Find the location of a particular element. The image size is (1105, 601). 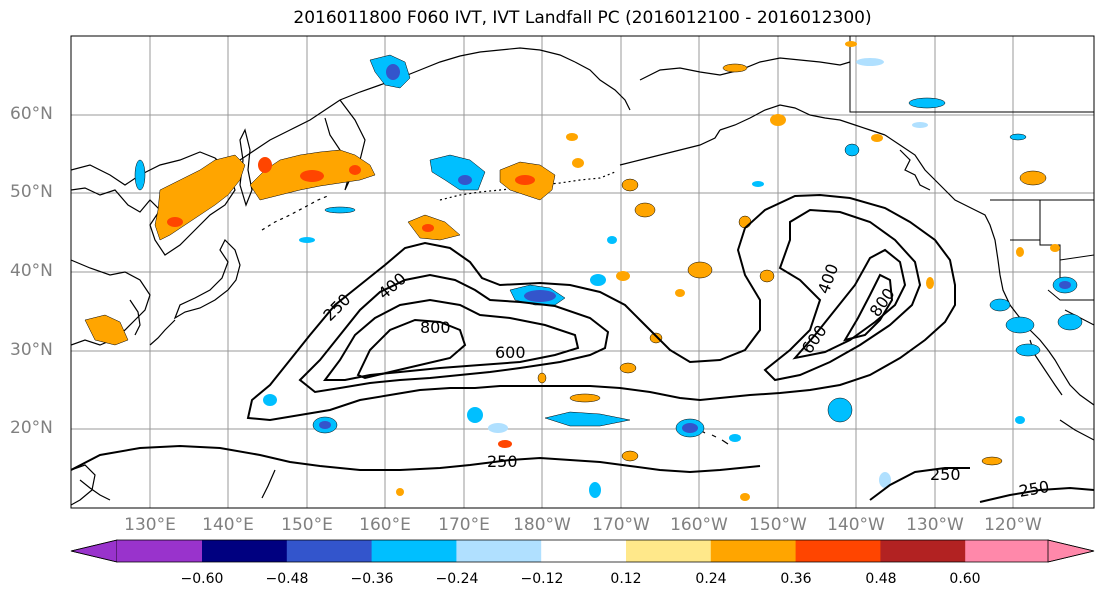

colorbar-tick-label: −0.48 is located at coordinates (287, 579).